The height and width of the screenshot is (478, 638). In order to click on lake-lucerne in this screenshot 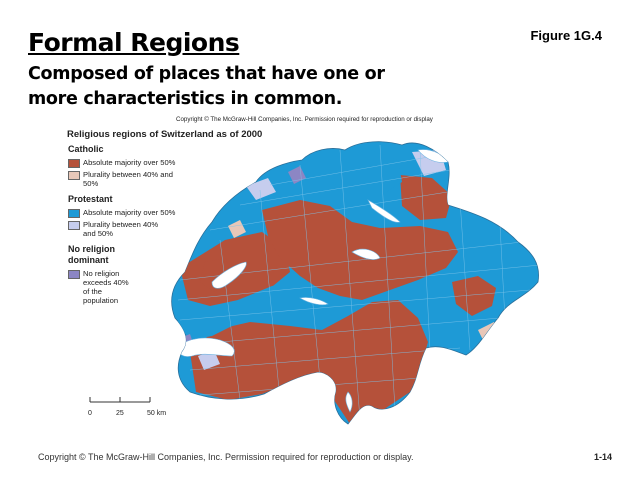, I will do `click(366, 254)`.